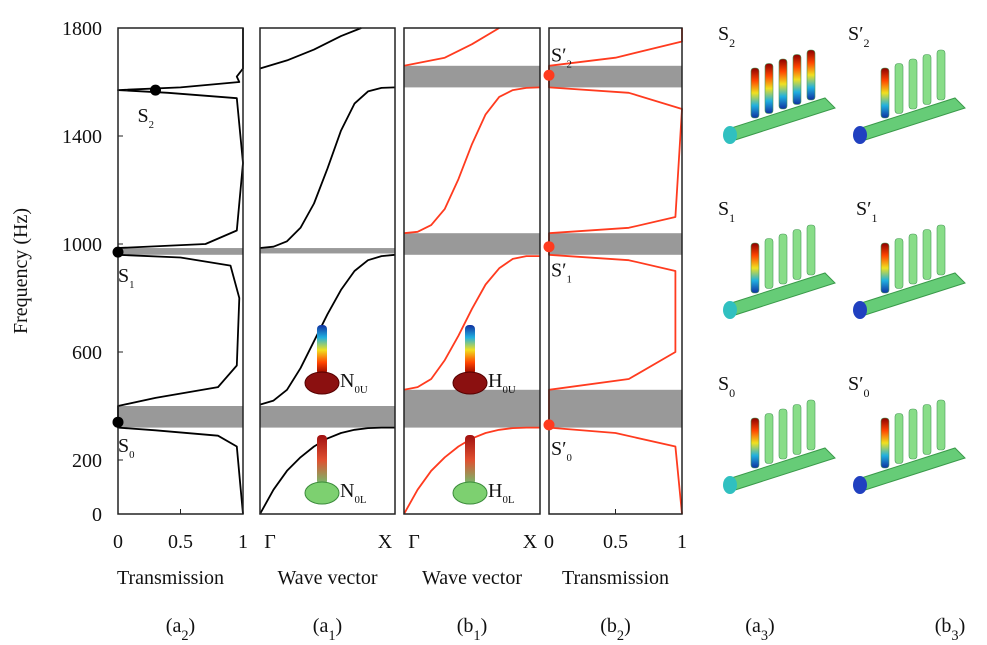  I want to click on point-label: S1, so click(126, 278).